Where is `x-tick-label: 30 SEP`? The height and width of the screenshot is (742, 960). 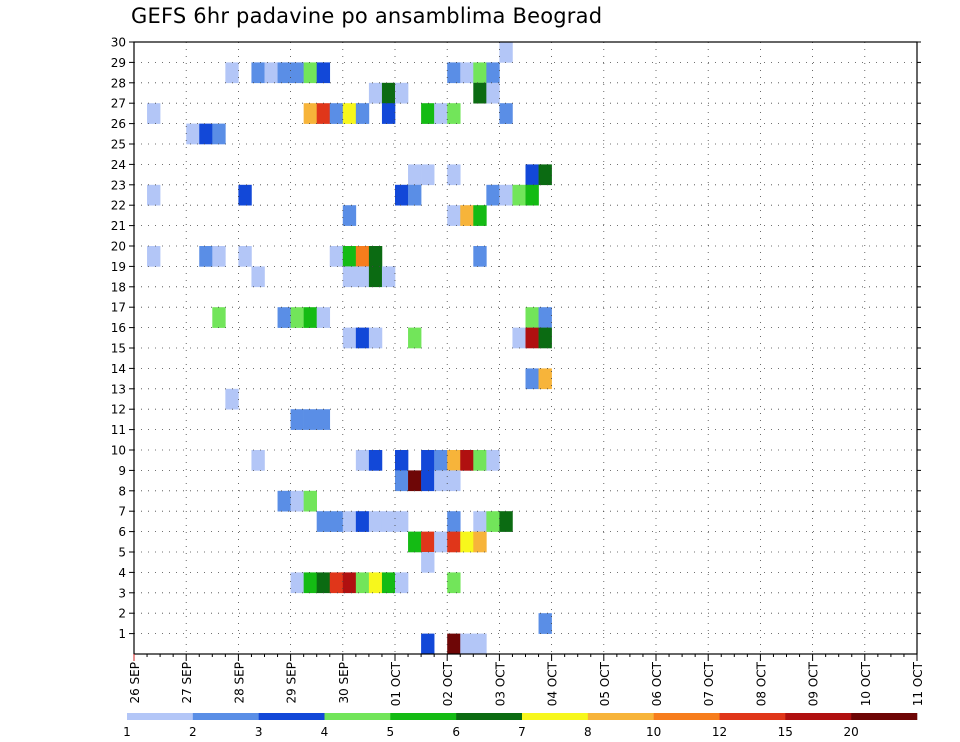 x-tick-label: 30 SEP is located at coordinates (344, 683).